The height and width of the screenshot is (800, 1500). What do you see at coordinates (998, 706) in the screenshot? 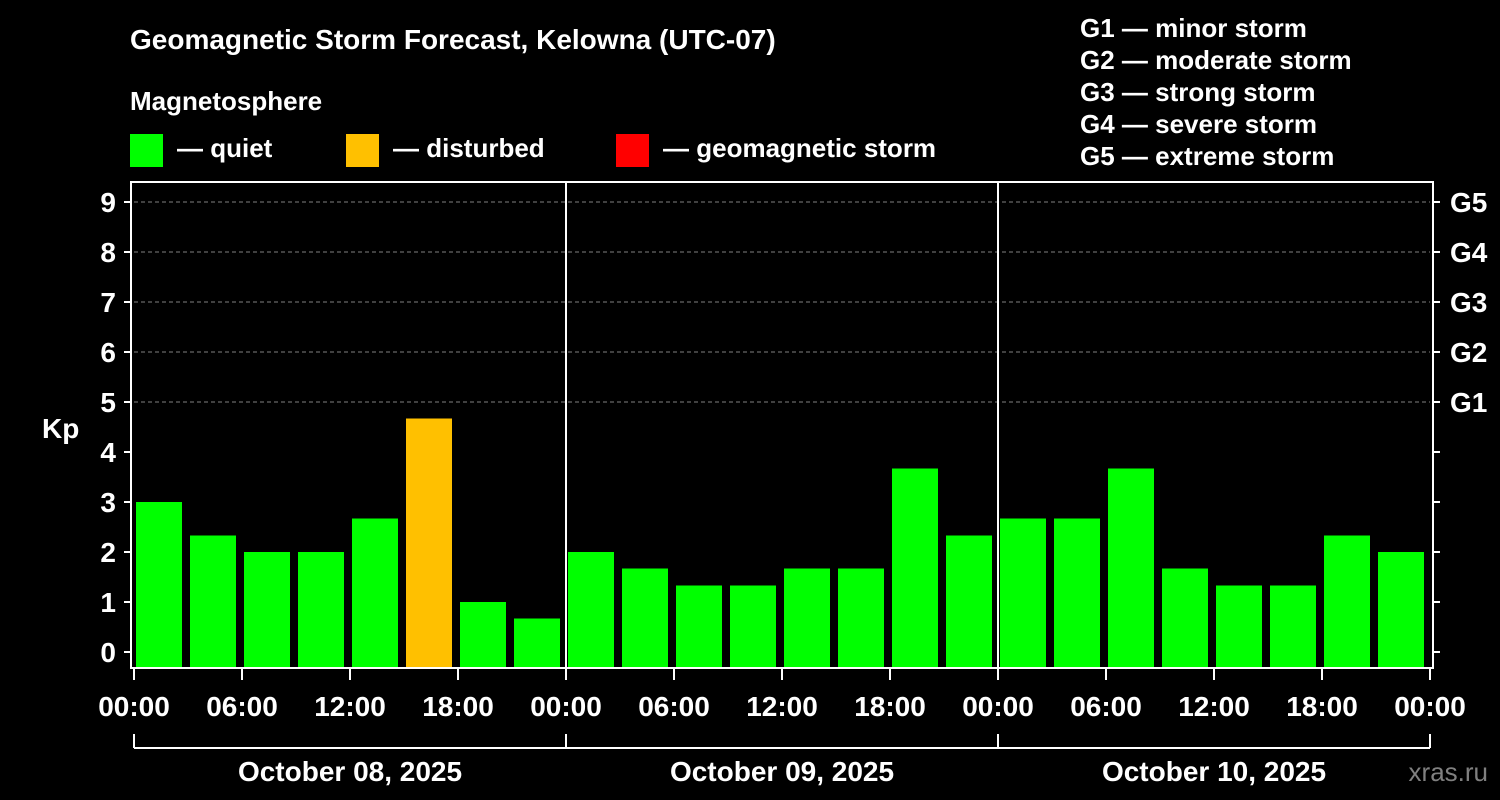
I see `x-tick-label-8: 00:00` at bounding box center [998, 706].